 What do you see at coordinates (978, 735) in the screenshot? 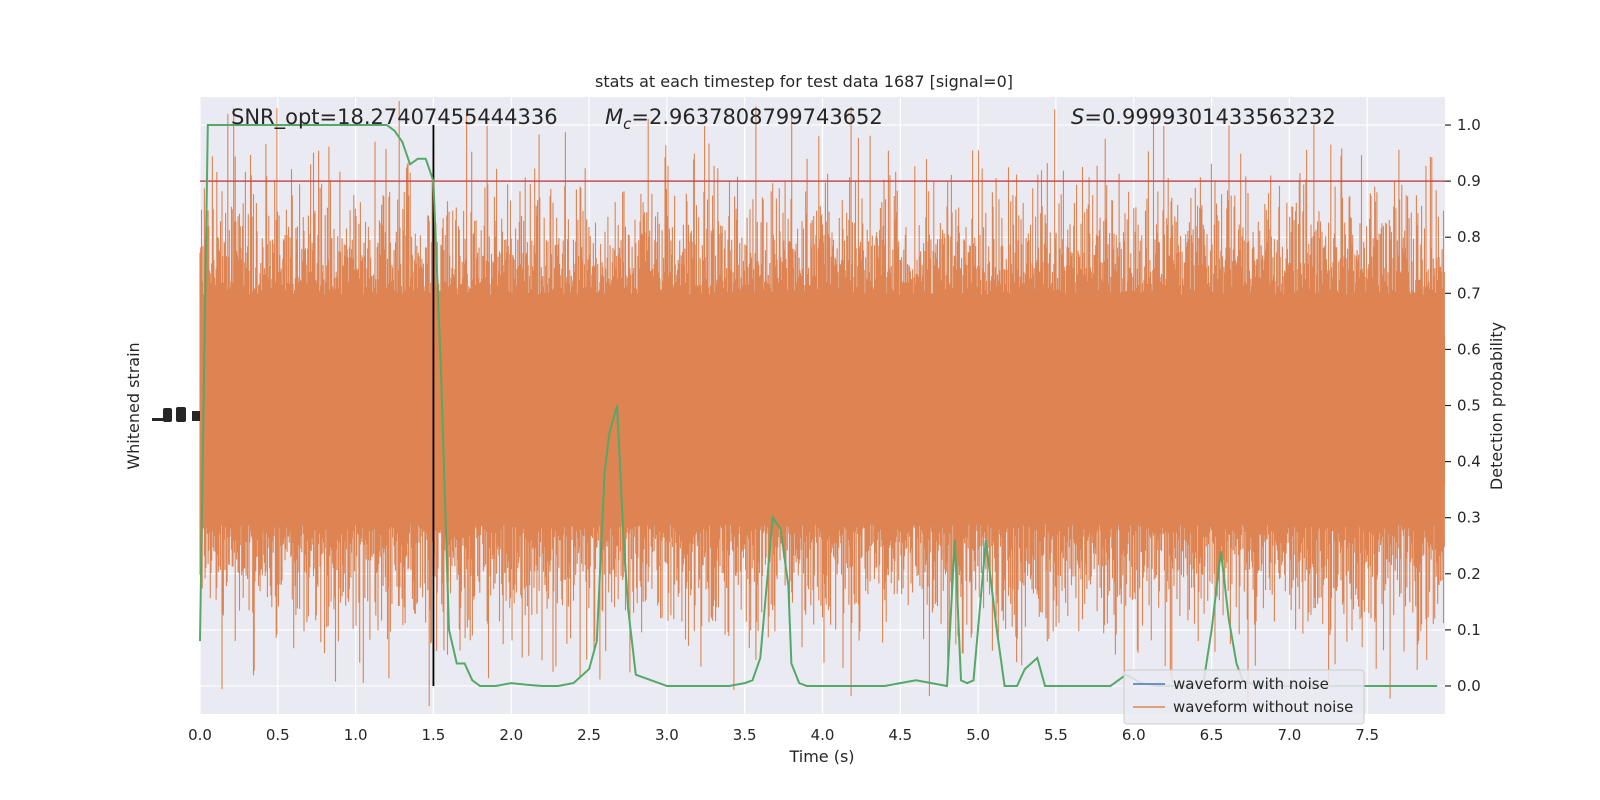
I see `x-tick-label: 5.0` at bounding box center [978, 735].